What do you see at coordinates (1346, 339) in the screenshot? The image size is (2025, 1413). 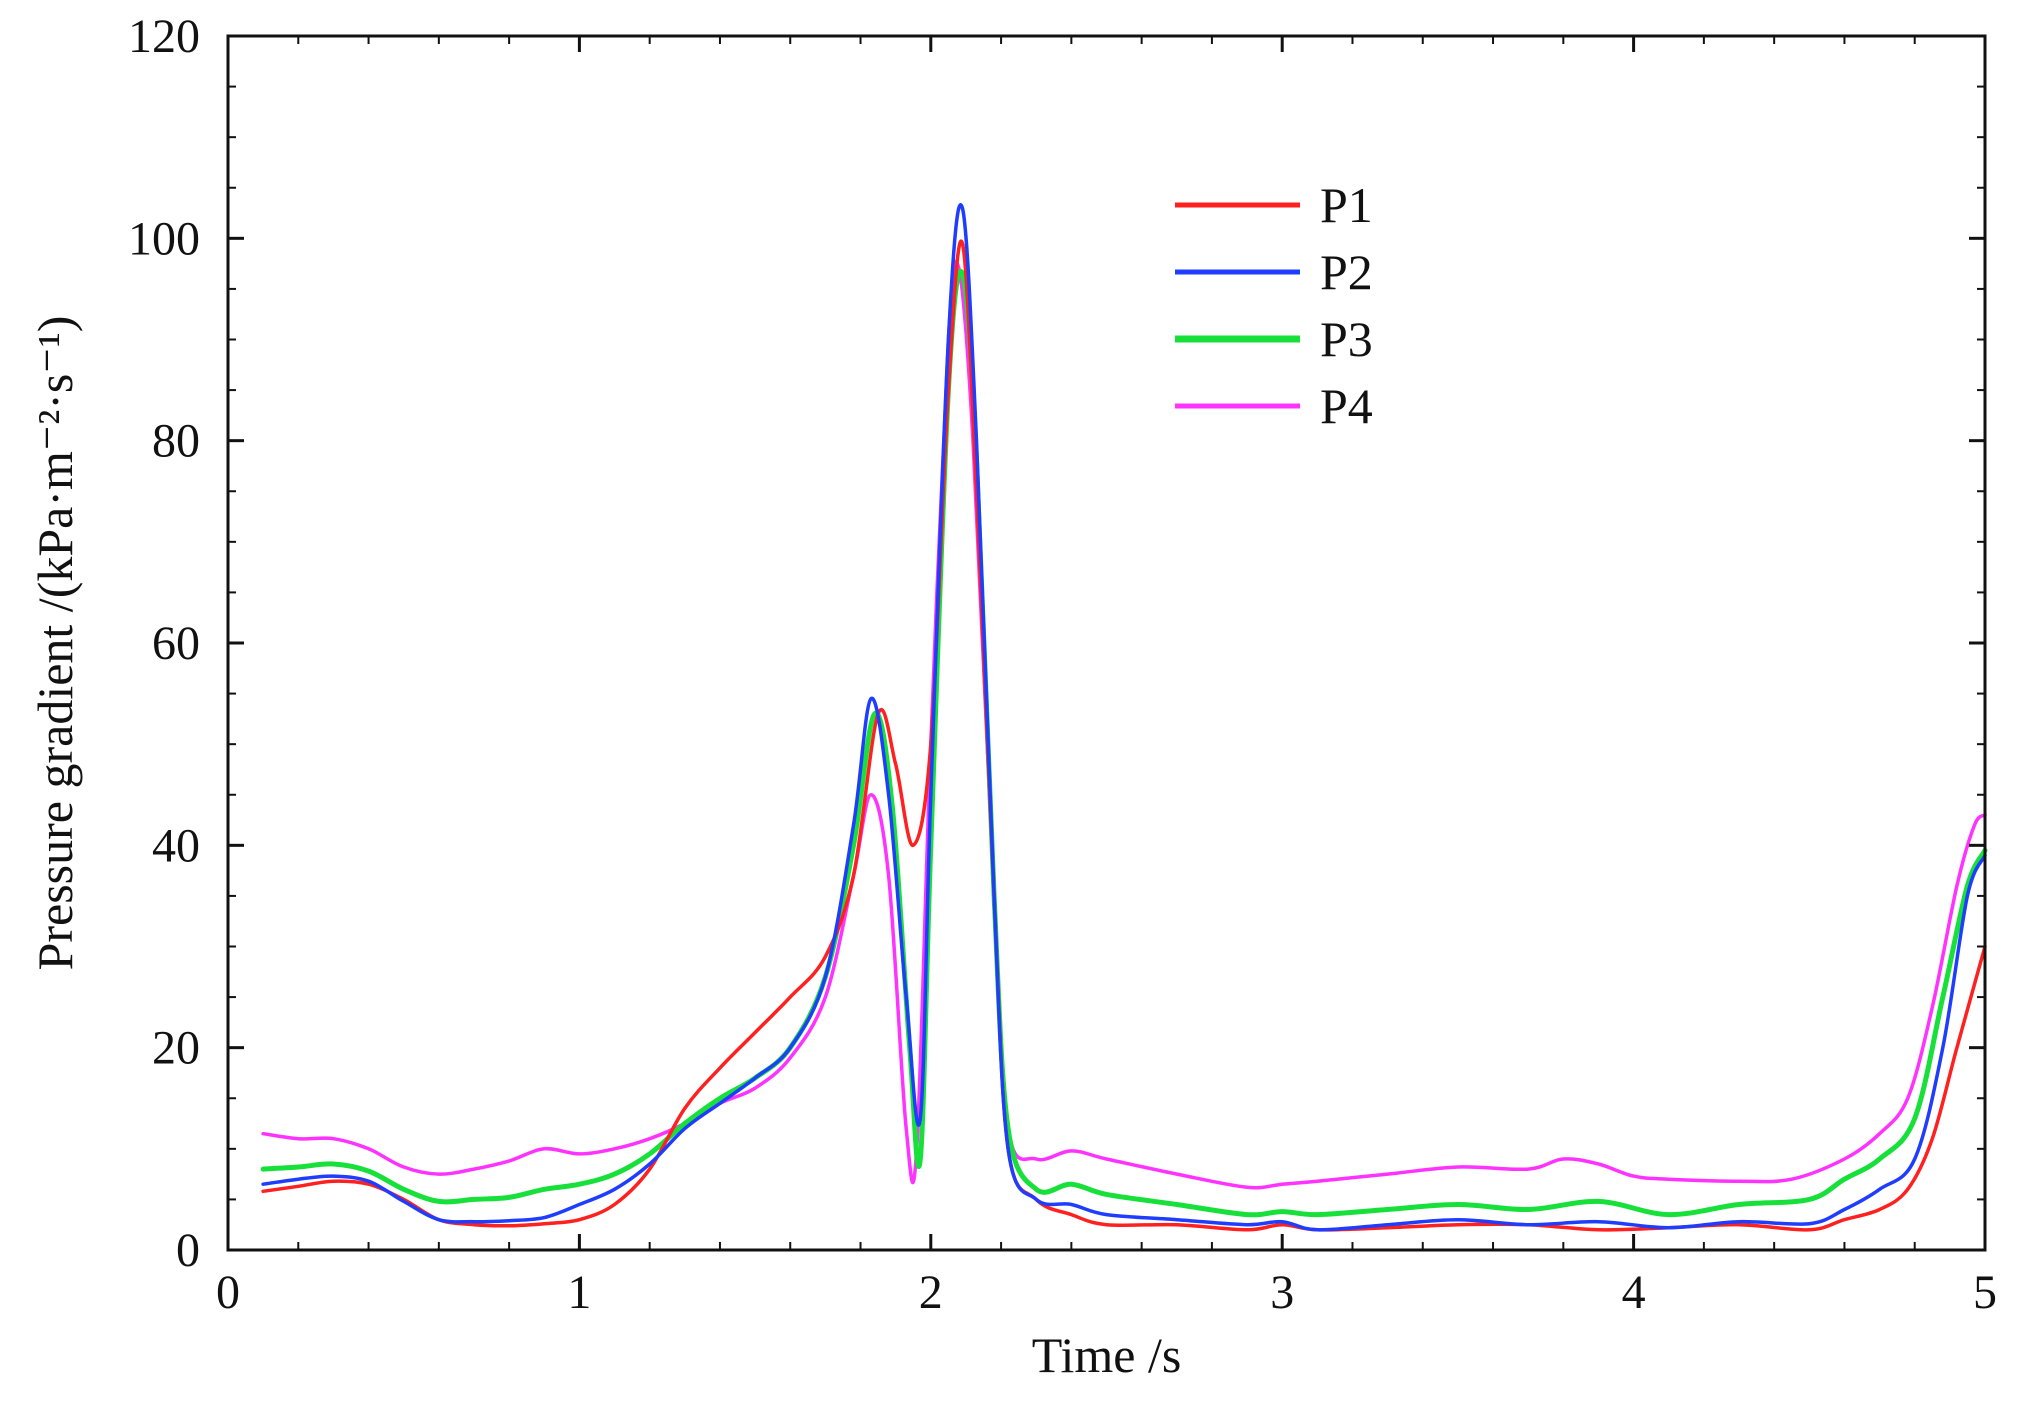 I see `legend-label-p3: P3` at bounding box center [1346, 339].